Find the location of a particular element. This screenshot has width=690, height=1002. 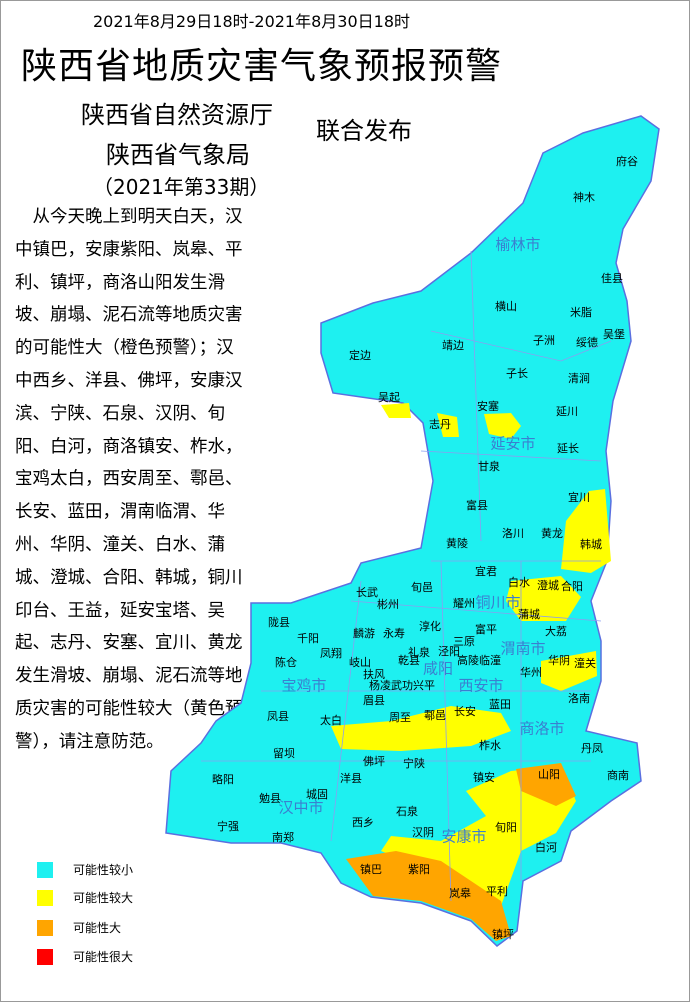

county-label: 凤县 is located at coordinates (278, 716).